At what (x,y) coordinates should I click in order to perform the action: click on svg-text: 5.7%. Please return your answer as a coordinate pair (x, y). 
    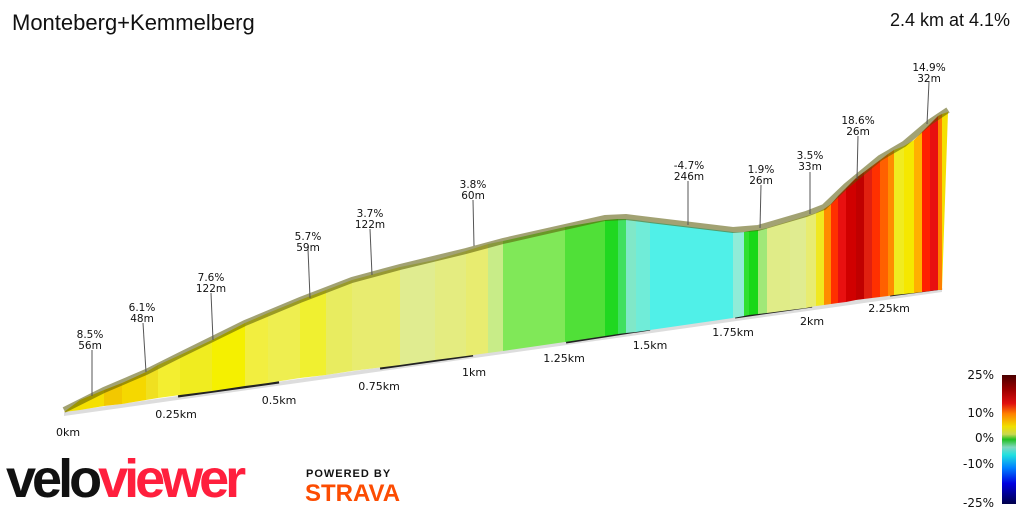
    Looking at the image, I should click on (308, 237).